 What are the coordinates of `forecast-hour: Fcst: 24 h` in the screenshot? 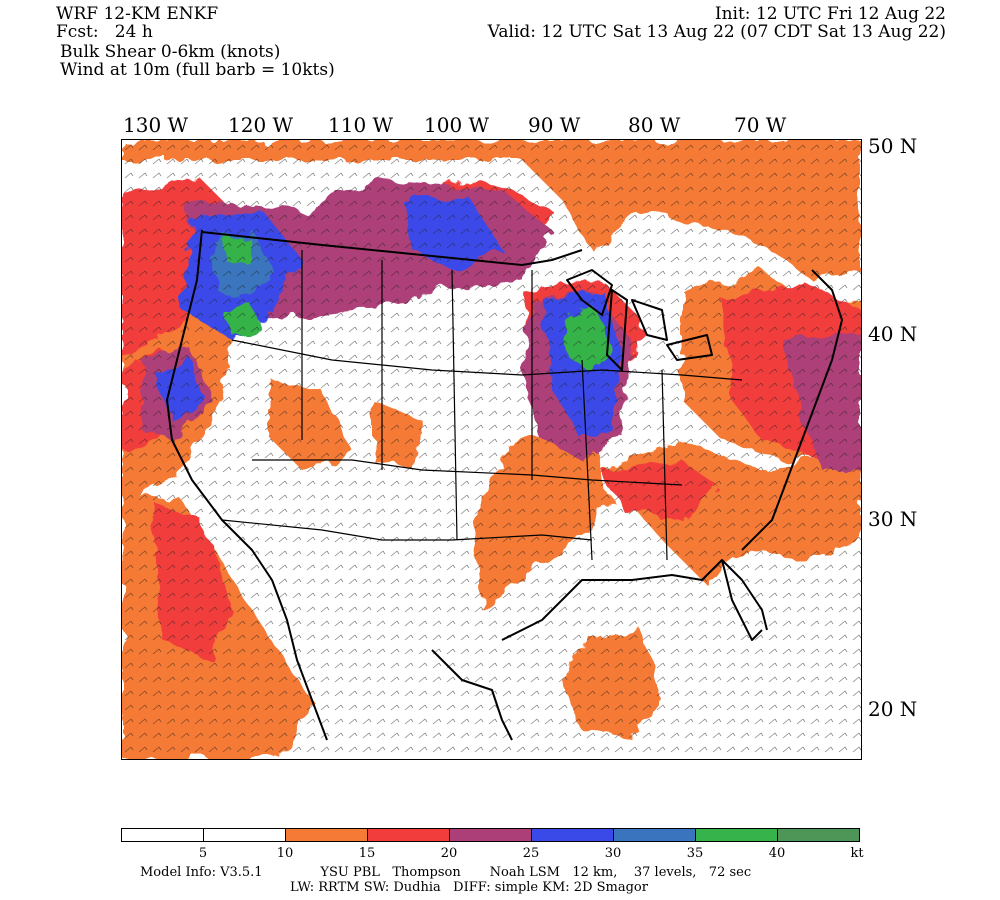 It's located at (104, 32).